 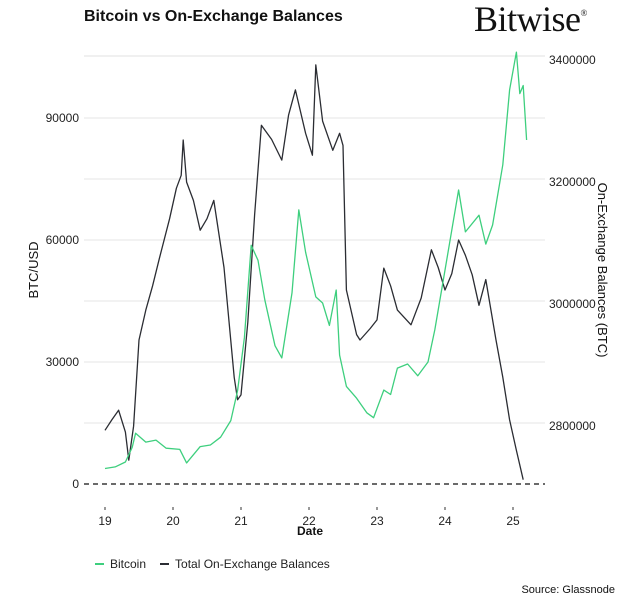 I want to click on x-tick-label: 21, so click(x=241, y=521).